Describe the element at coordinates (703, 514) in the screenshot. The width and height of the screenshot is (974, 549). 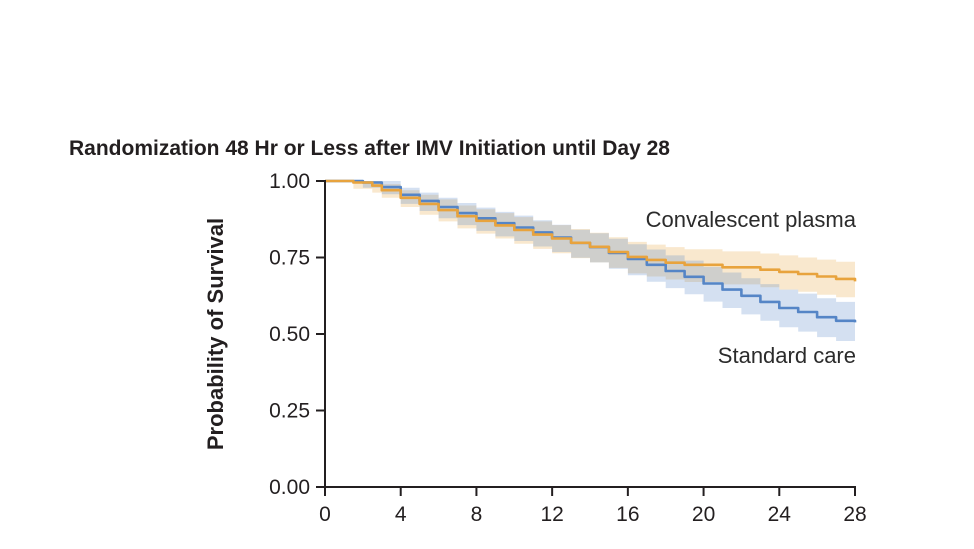
I see `x-tick-label: 20` at that location.